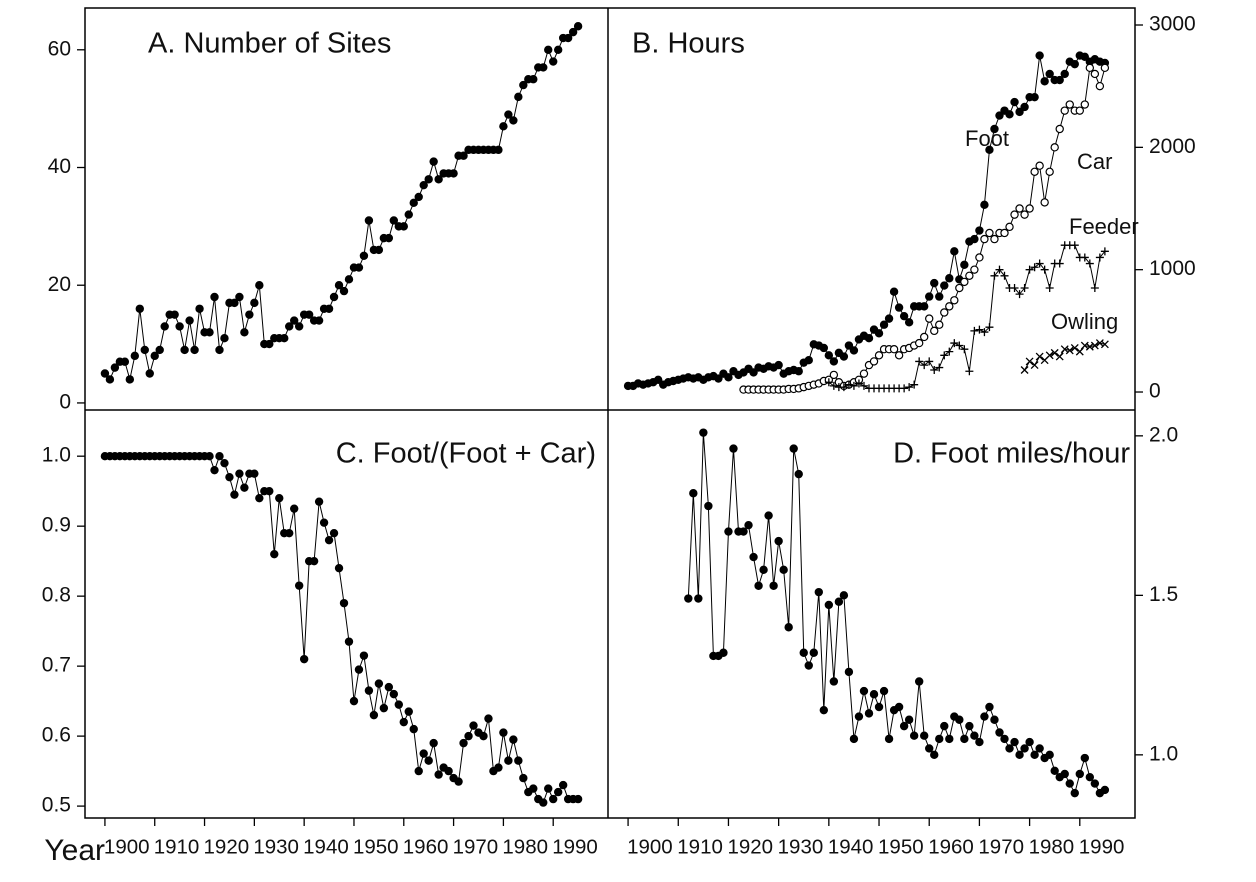  Describe the element at coordinates (376, 846) in the screenshot. I see `x-tick-label: 1950` at that location.